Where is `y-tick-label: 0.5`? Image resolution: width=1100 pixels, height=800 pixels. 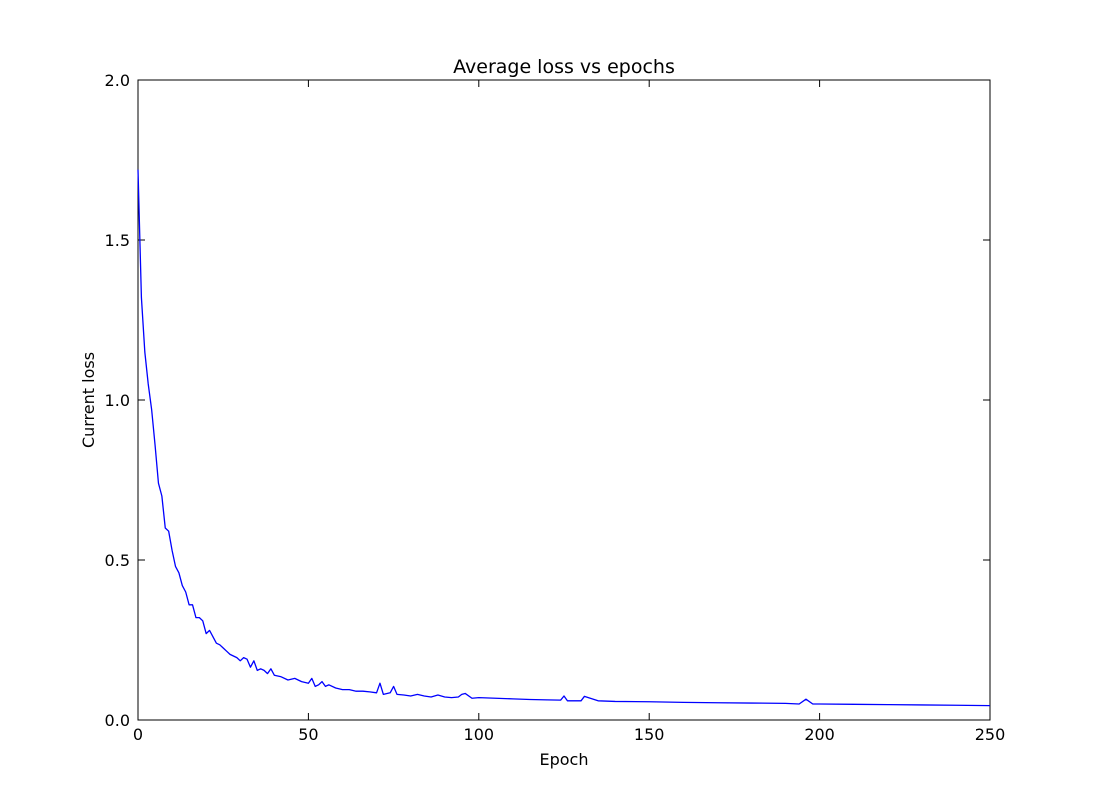 y-tick-label: 0.5 is located at coordinates (117, 560).